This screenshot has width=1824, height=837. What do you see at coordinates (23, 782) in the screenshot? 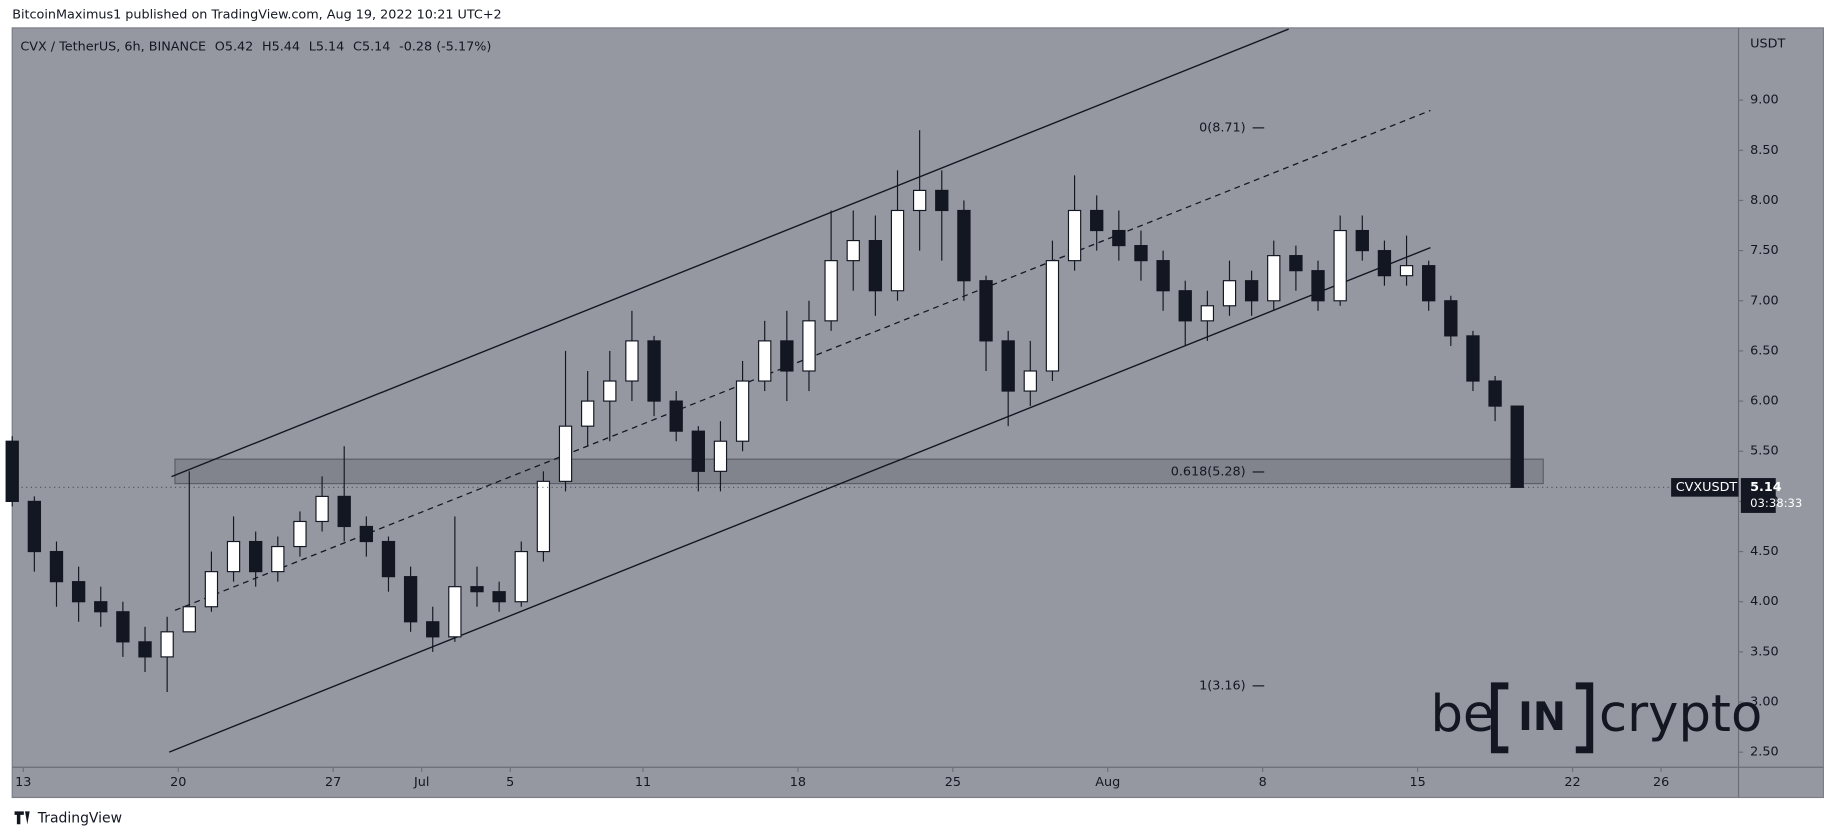
I see `x-tick-label: 13` at bounding box center [23, 782].